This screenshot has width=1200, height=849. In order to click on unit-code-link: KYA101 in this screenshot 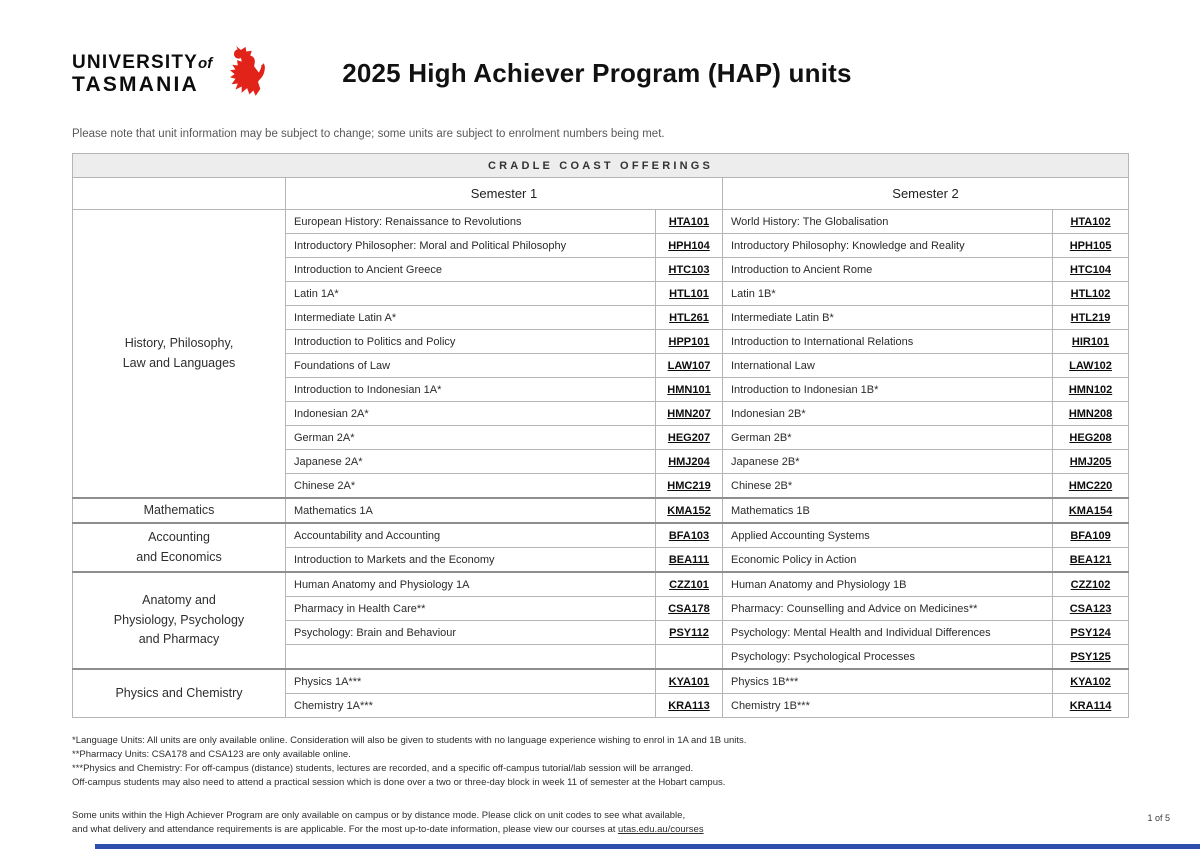, I will do `click(689, 681)`.